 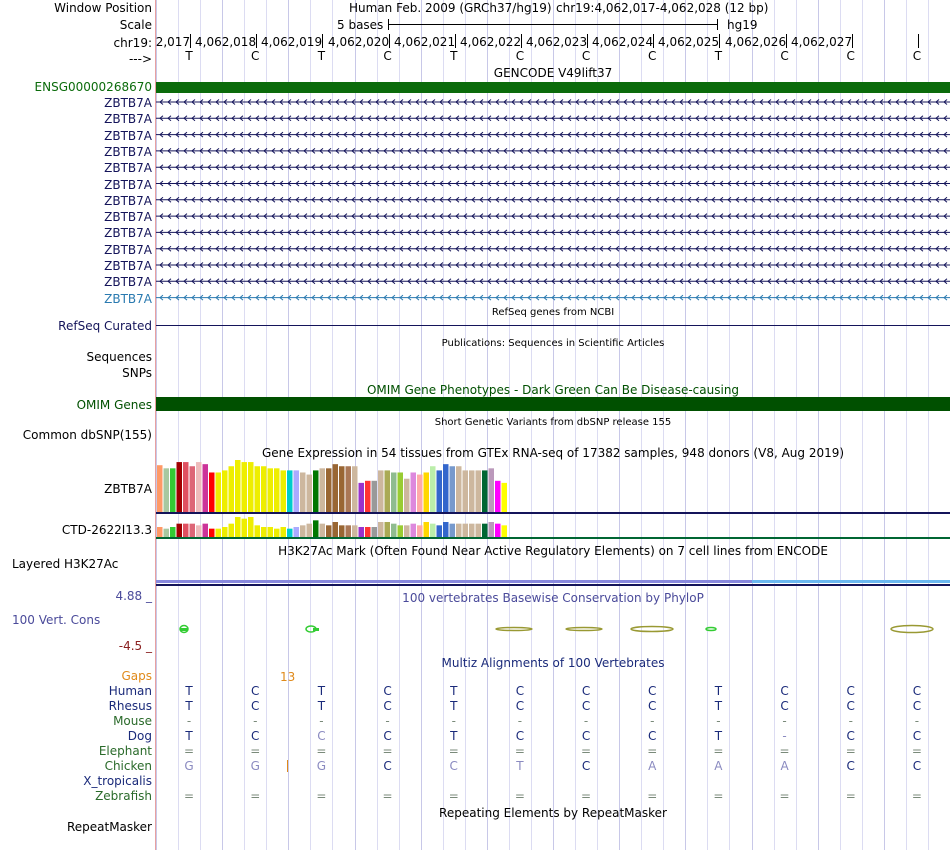 I want to click on omim-bar, so click(x=553, y=404).